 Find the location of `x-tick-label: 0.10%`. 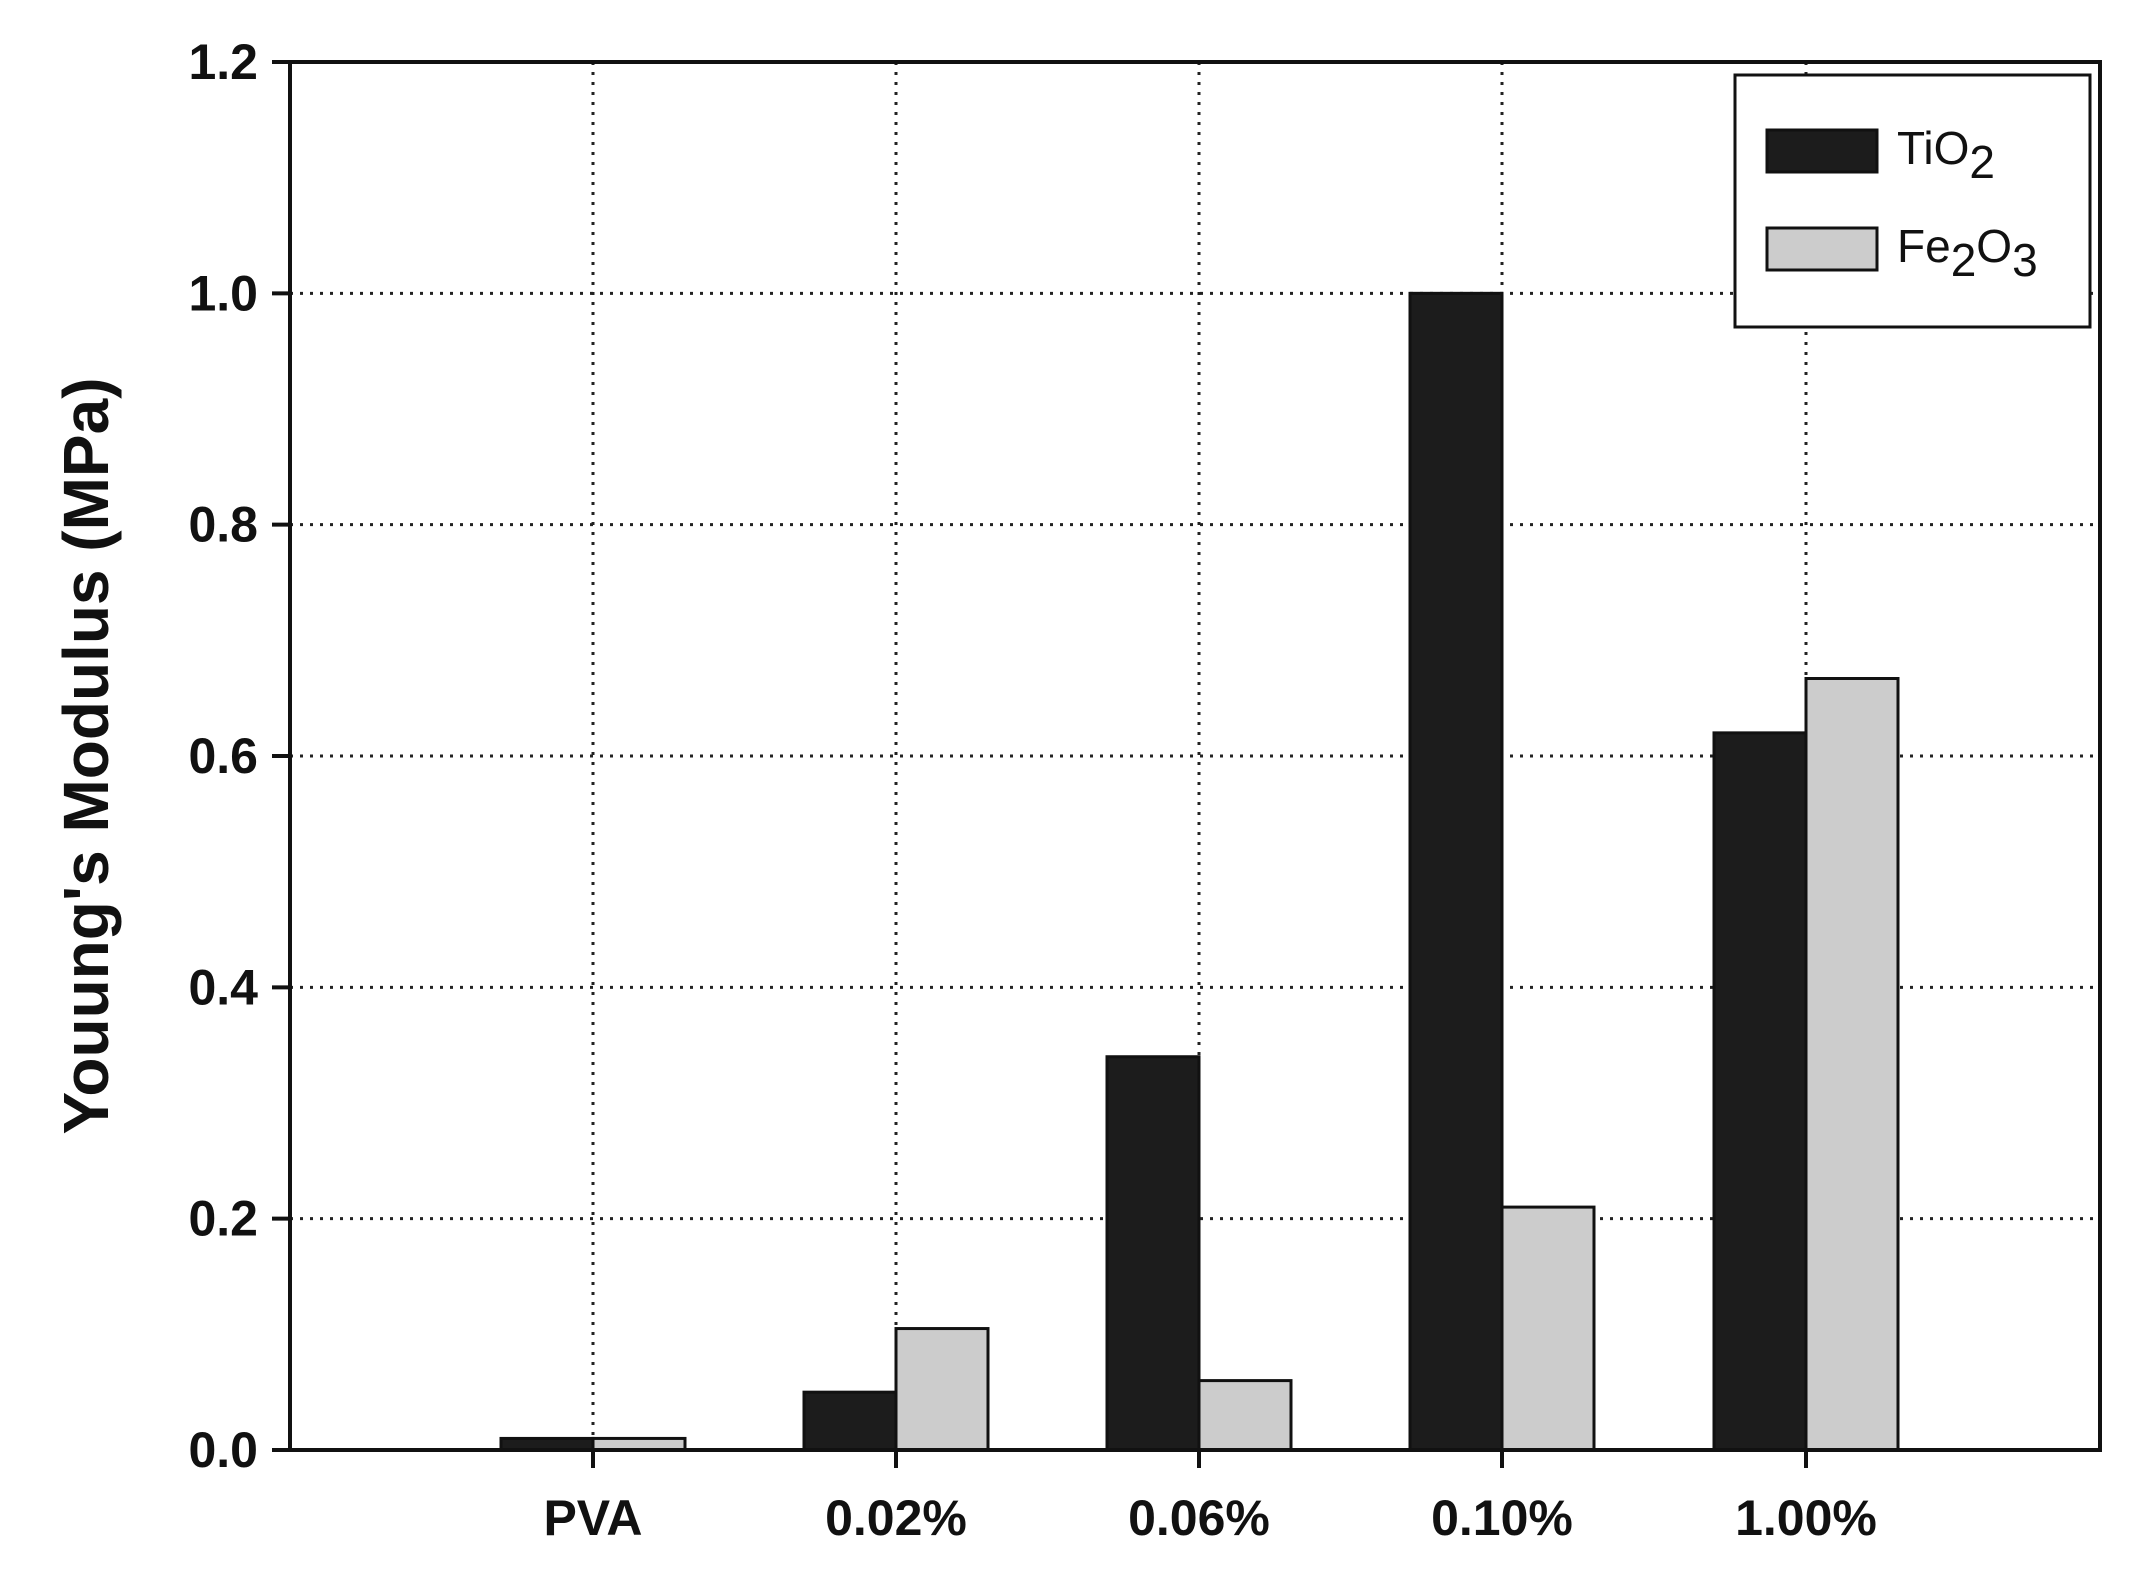

x-tick-label: 0.10% is located at coordinates (1502, 1518).